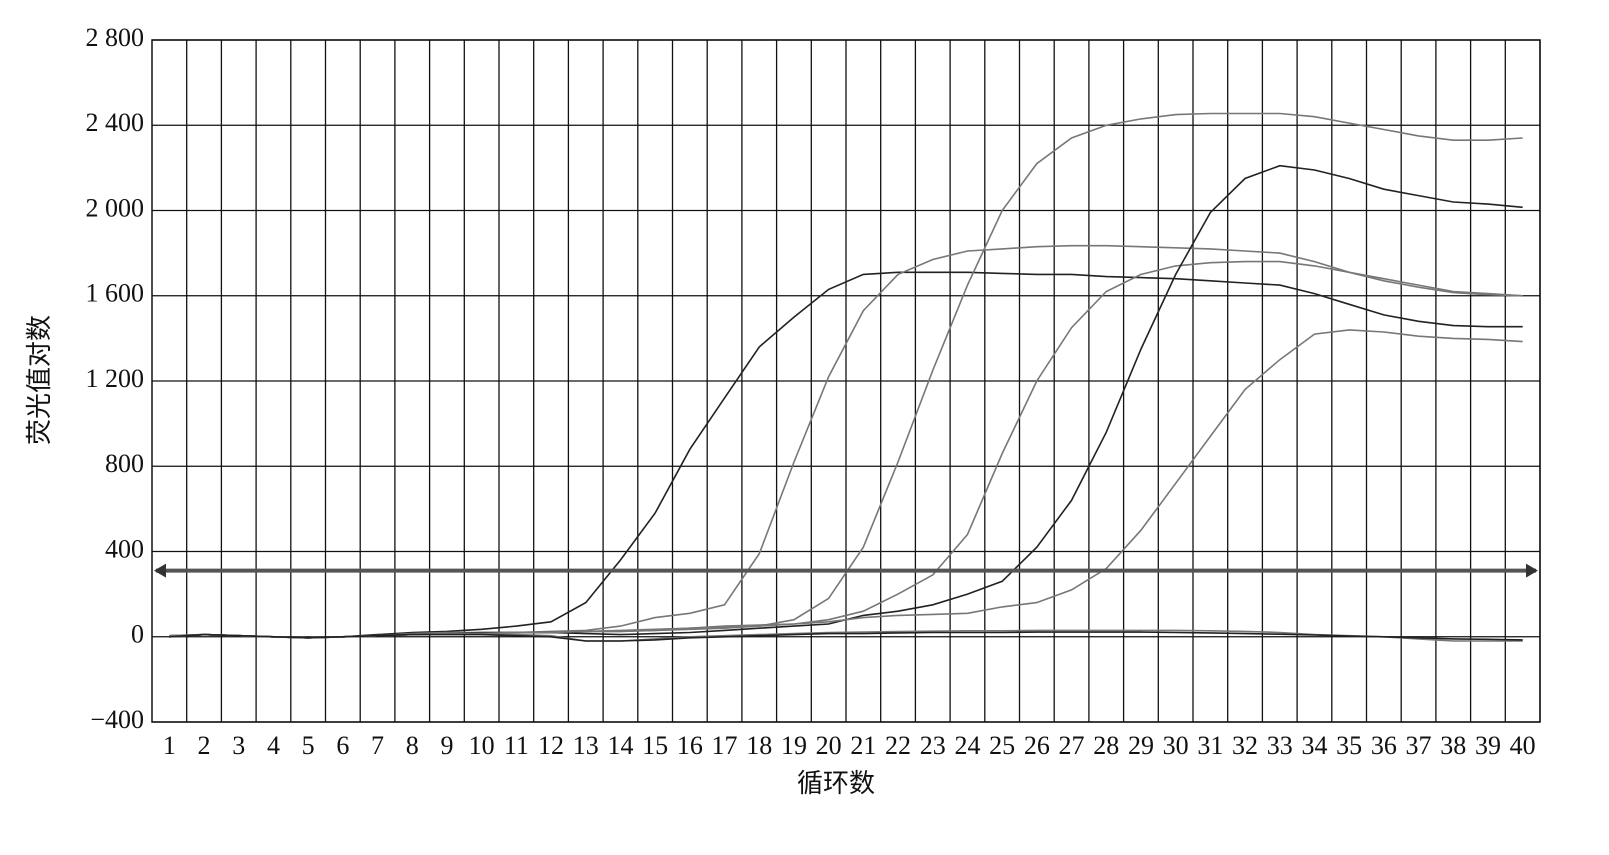  What do you see at coordinates (1349, 745) in the screenshot?
I see `x-tick-label: 35` at bounding box center [1349, 745].